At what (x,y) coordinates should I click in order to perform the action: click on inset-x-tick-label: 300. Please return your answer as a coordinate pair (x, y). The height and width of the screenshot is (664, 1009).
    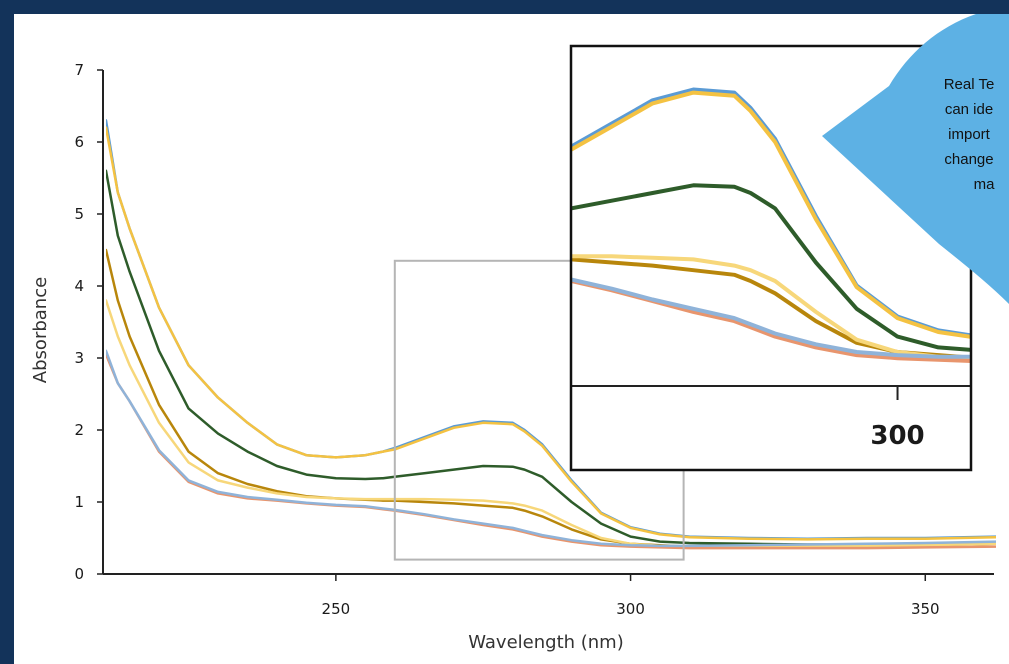
    Looking at the image, I should click on (897, 436).